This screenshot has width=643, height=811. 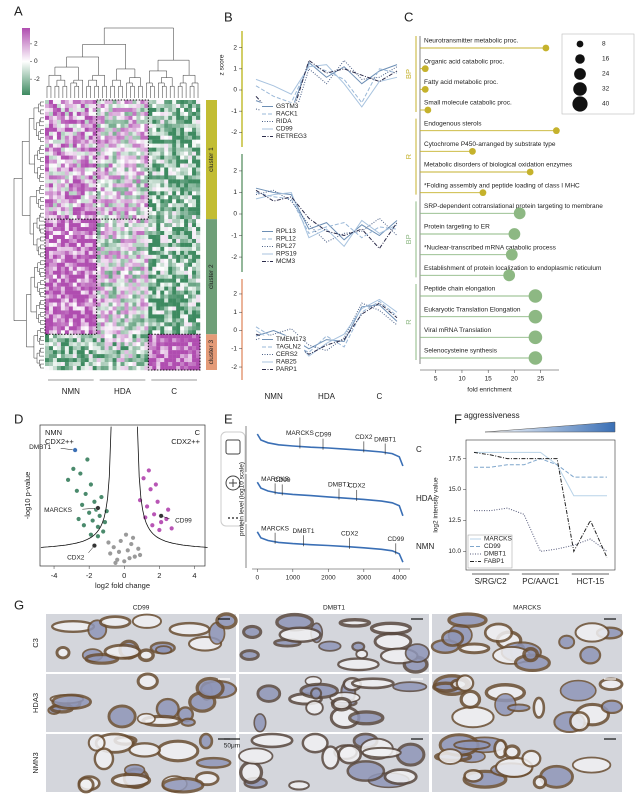 What do you see at coordinates (464, 61) in the screenshot?
I see `term-label: Organic acid catabolic proc.` at bounding box center [464, 61].